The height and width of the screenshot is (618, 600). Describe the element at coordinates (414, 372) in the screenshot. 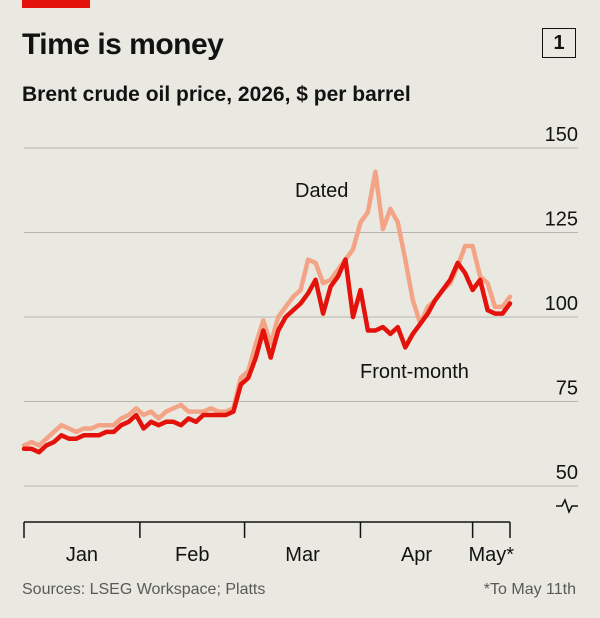

I see `front-month-series-label: Front-month` at that location.